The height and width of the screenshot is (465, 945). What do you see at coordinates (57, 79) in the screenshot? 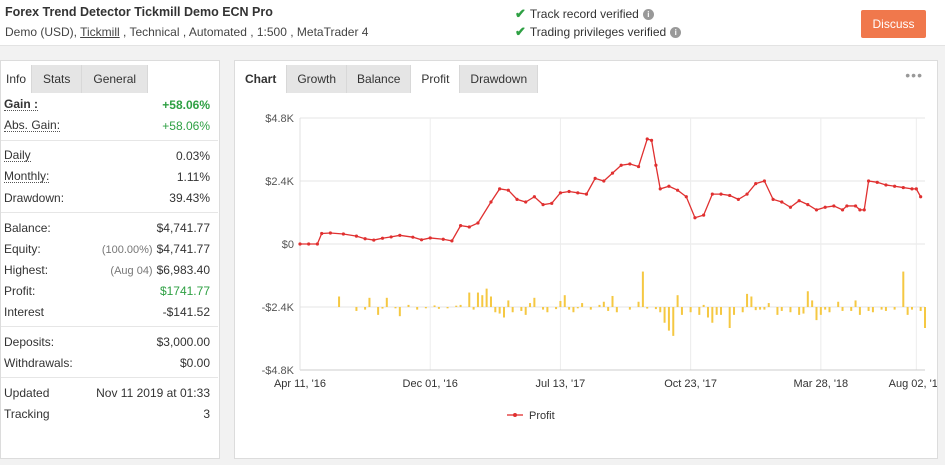
I see `tab-stats: Stats` at bounding box center [57, 79].